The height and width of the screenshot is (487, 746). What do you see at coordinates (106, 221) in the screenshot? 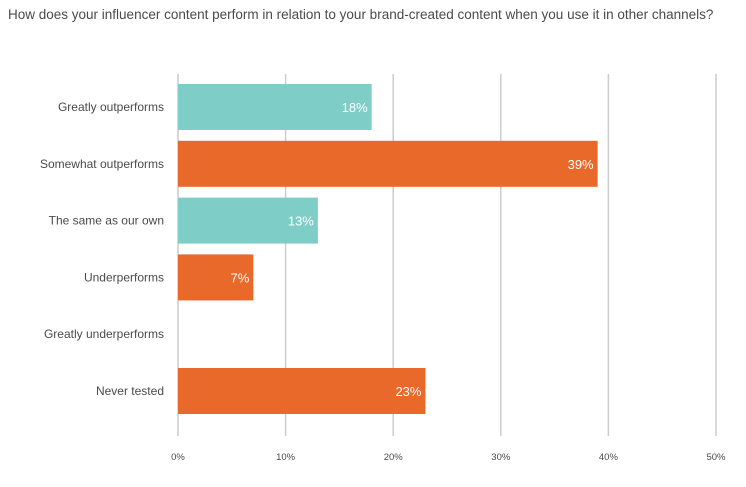
I see `category-label: The same as our own` at bounding box center [106, 221].